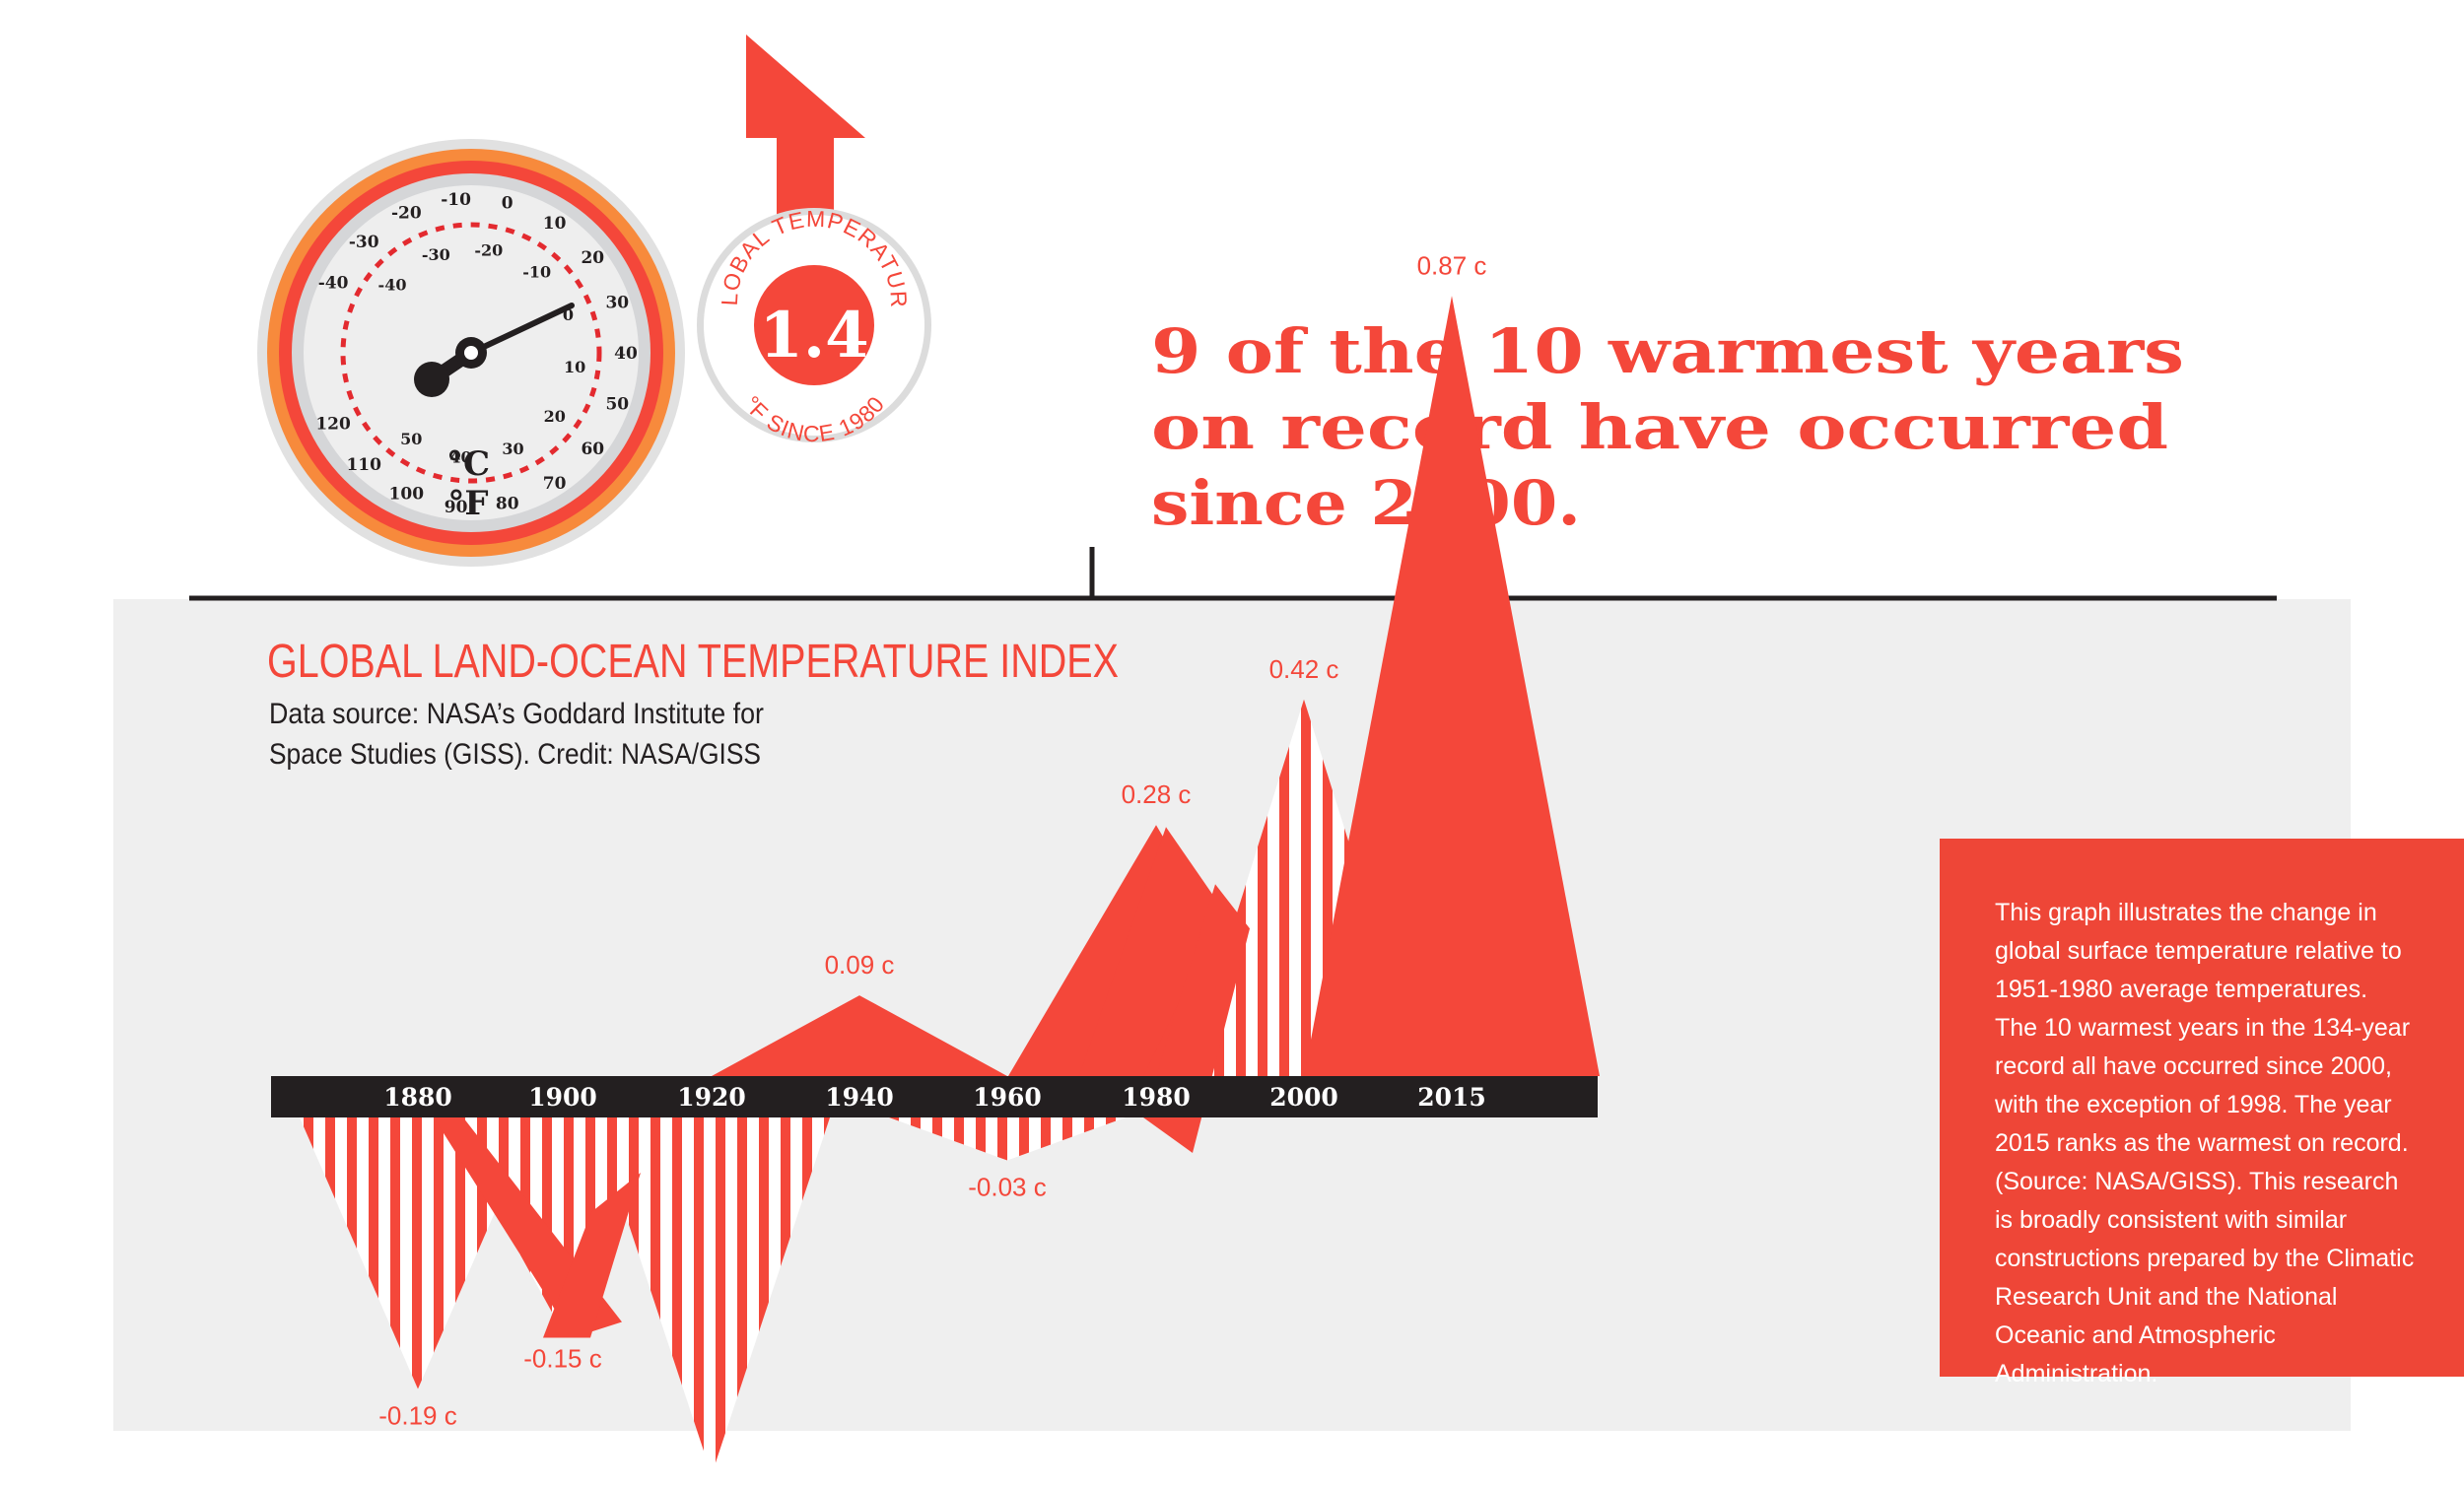 Image resolution: width=2464 pixels, height=1488 pixels. Describe the element at coordinates (482, 354) in the screenshot. I see `celsius-scale: -40 -30 -20 -10 0 10 20 30 40 50` at that location.